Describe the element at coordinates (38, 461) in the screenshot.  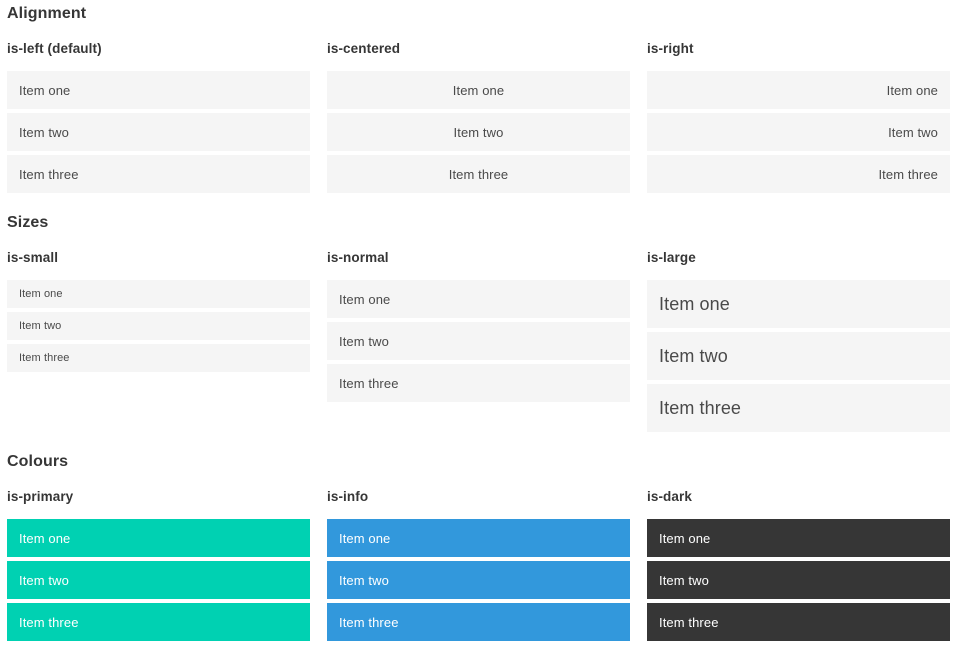
I see `section-title: Colours` at that location.